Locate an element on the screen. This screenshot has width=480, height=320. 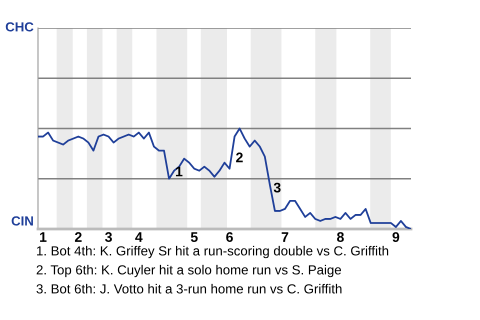
x-tick-label: 2 is located at coordinates (78, 237).